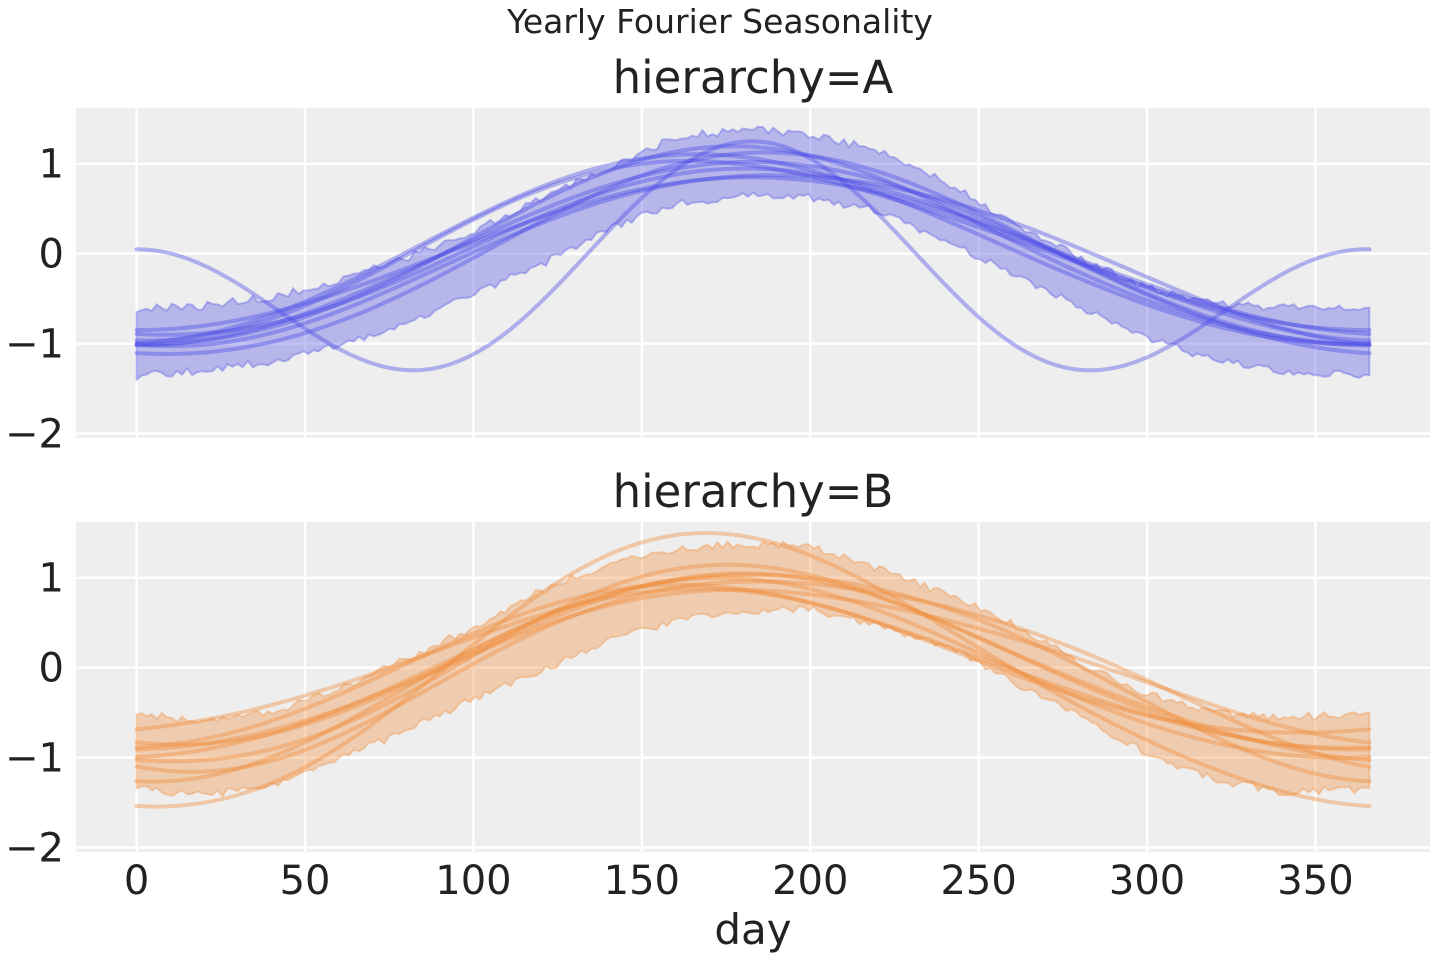  Describe the element at coordinates (978, 881) in the screenshot. I see `x-tick-label: 250` at that location.